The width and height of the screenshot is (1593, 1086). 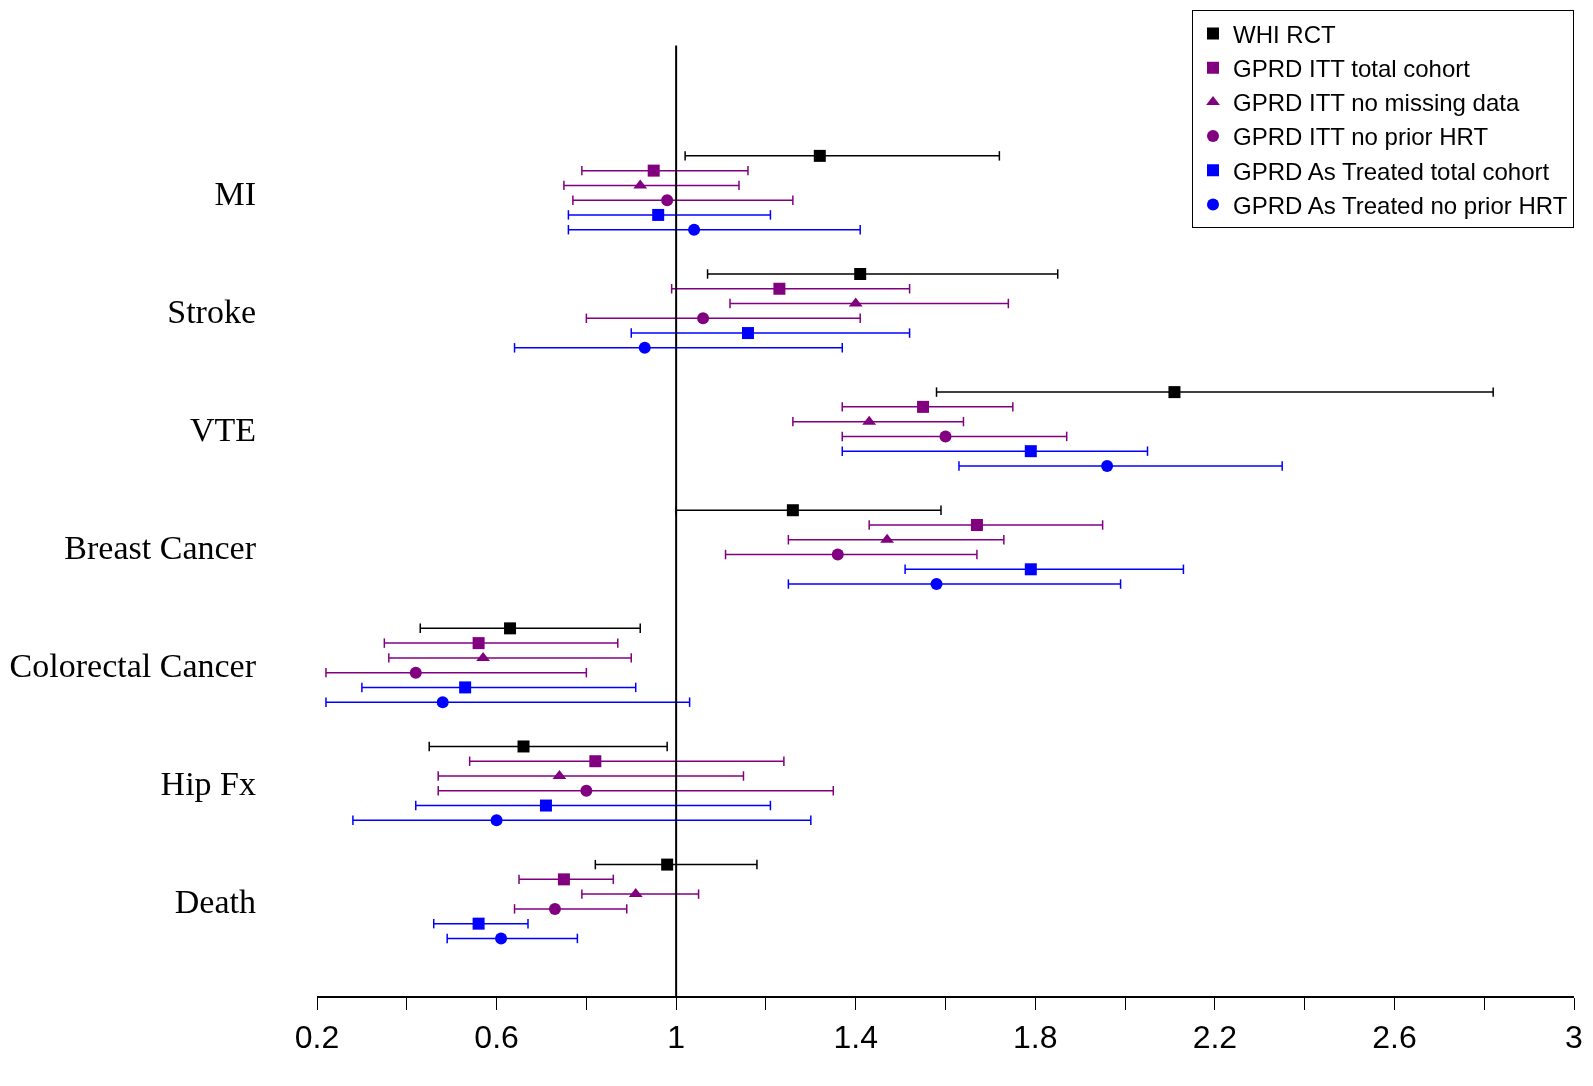 What do you see at coordinates (1400, 205) in the screenshot?
I see `legend-label: GPRD As Treated no prior HRT` at bounding box center [1400, 205].